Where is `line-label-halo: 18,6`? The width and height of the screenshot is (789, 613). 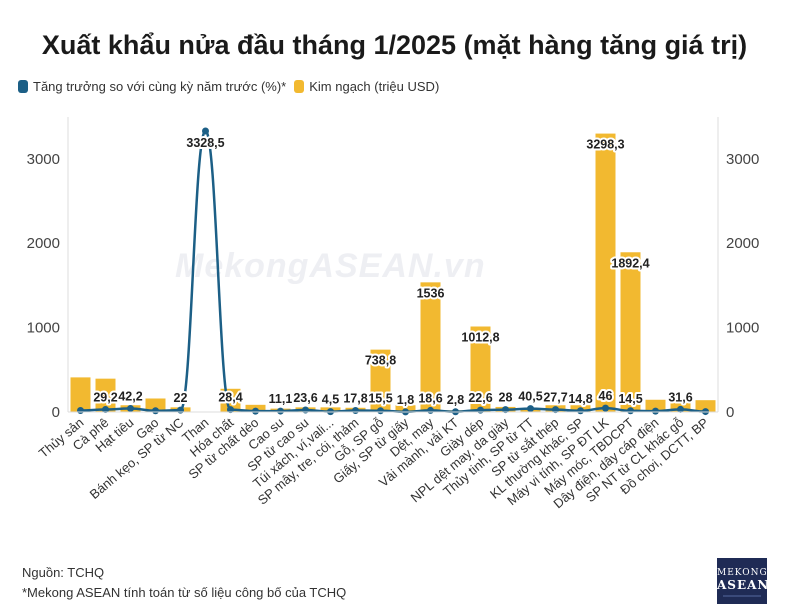 line-label-halo: 18,6 is located at coordinates (430, 398).